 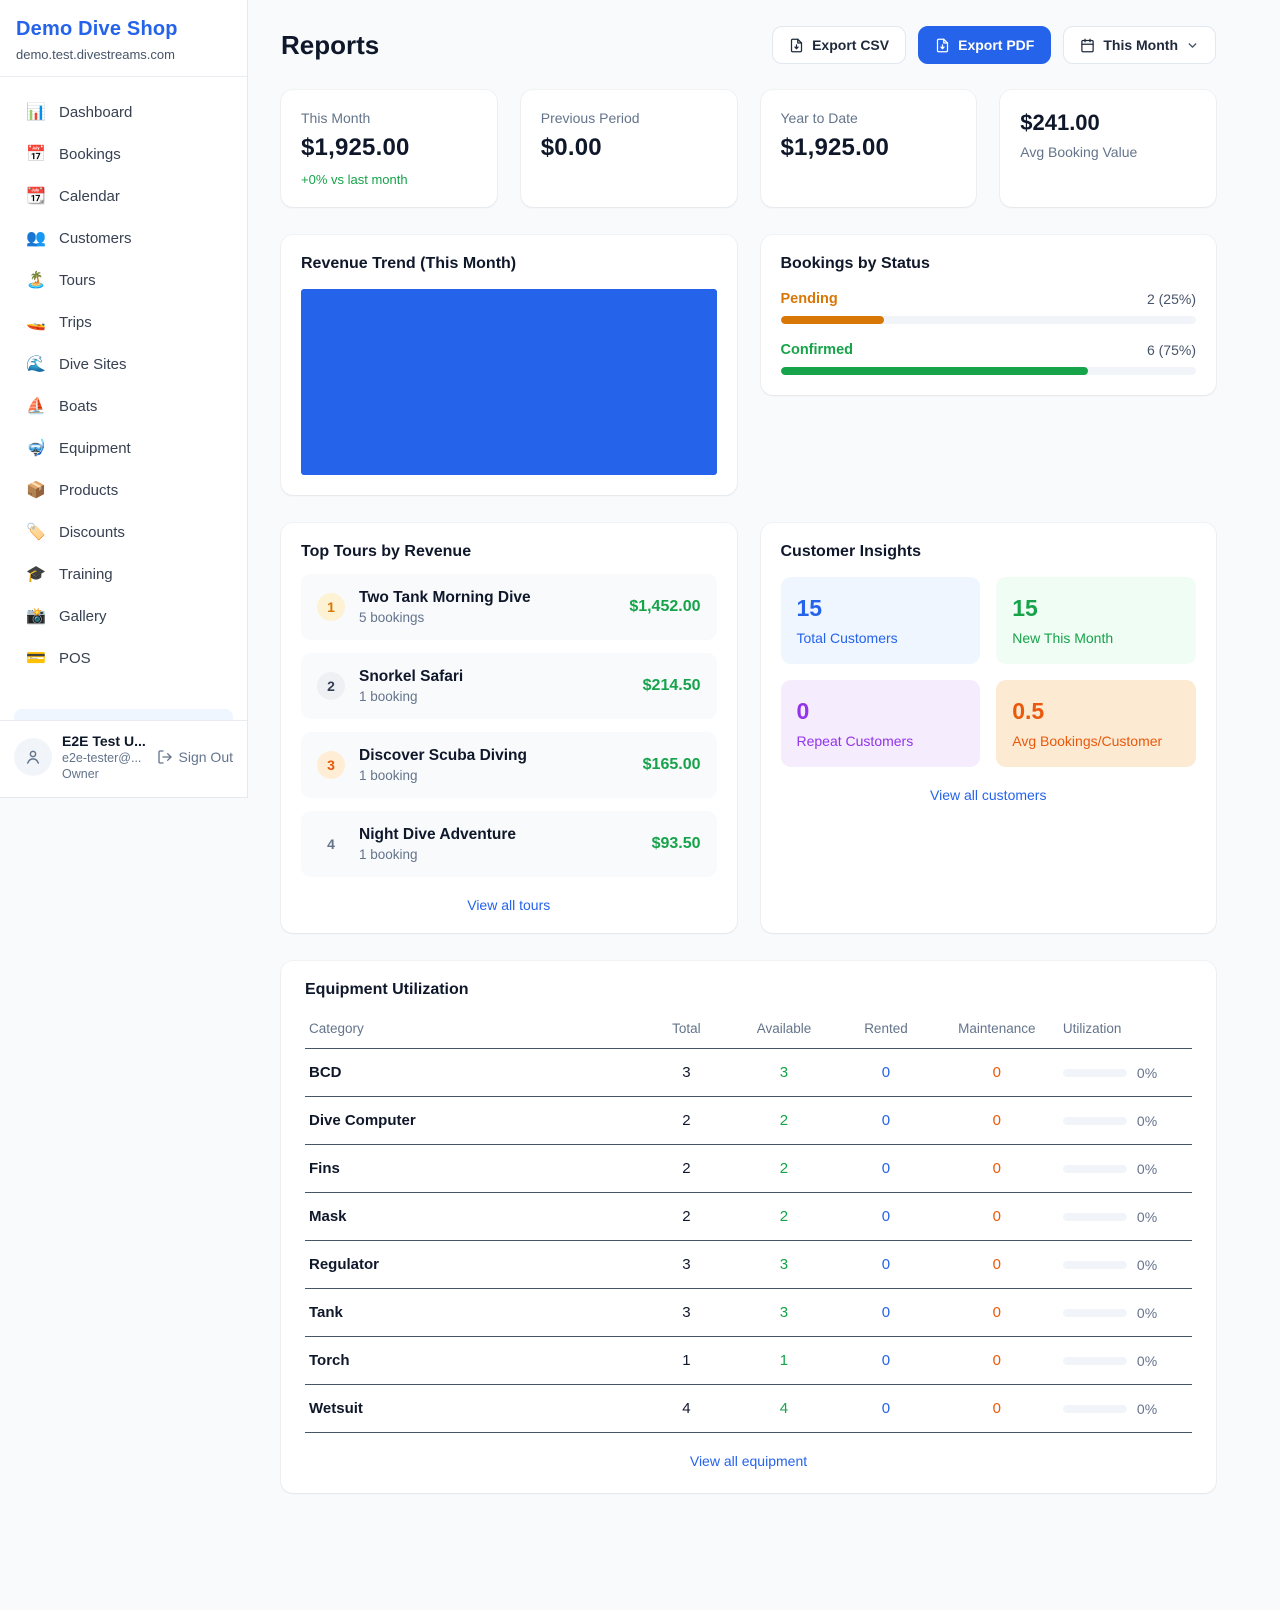 I want to click on export-csv-button: Export CSV, so click(x=839, y=45).